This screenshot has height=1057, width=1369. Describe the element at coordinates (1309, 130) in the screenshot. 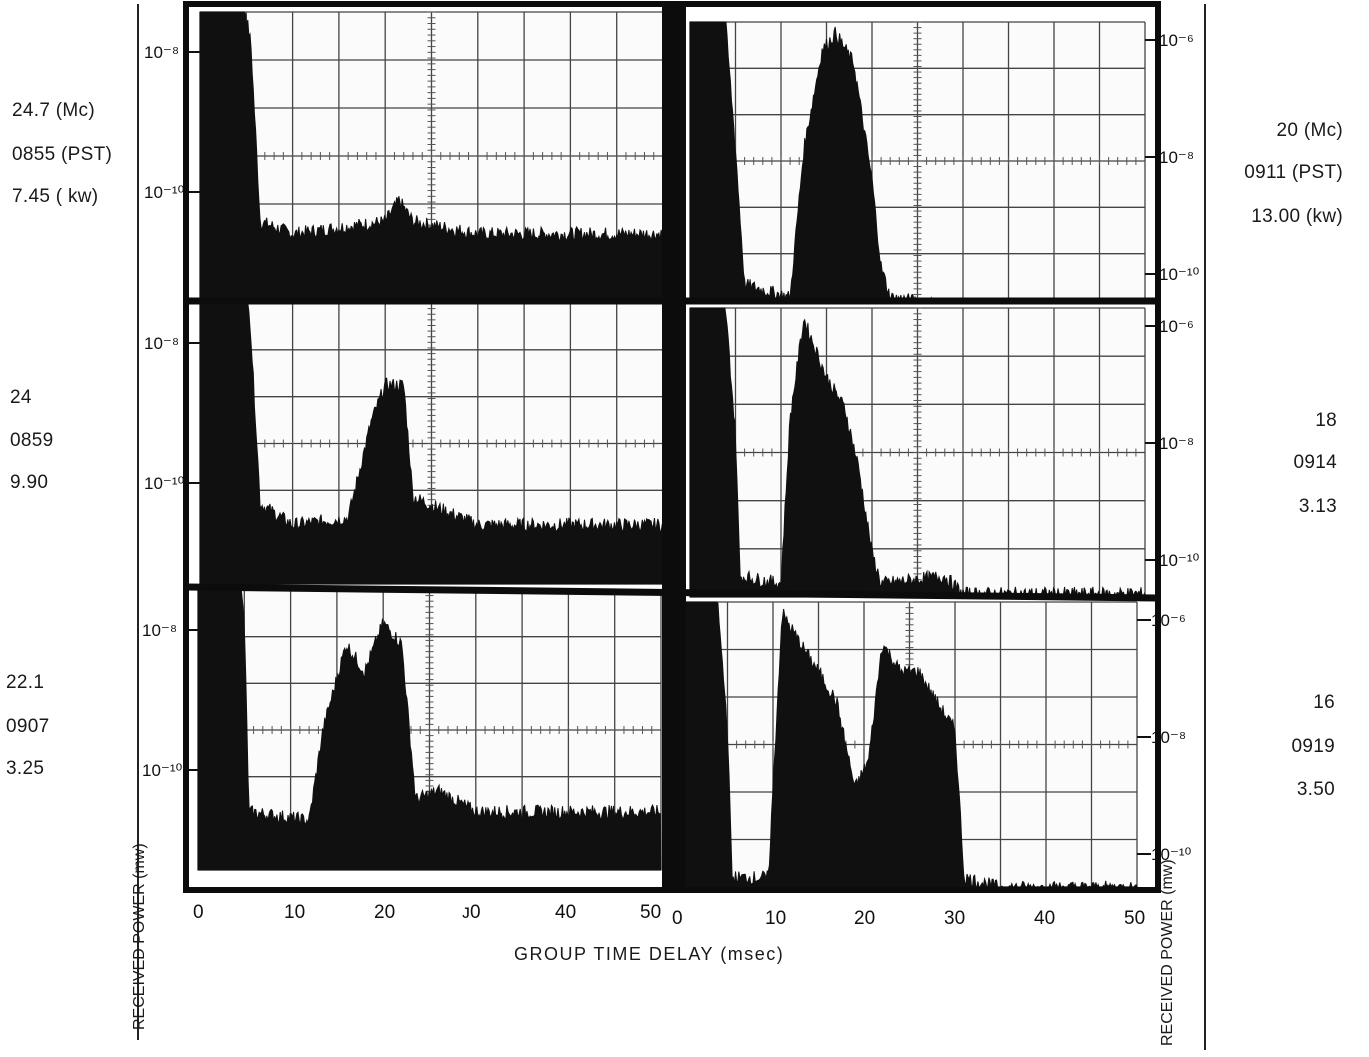

I see `panel-top-right-frequency: 20 (Mc)` at that location.